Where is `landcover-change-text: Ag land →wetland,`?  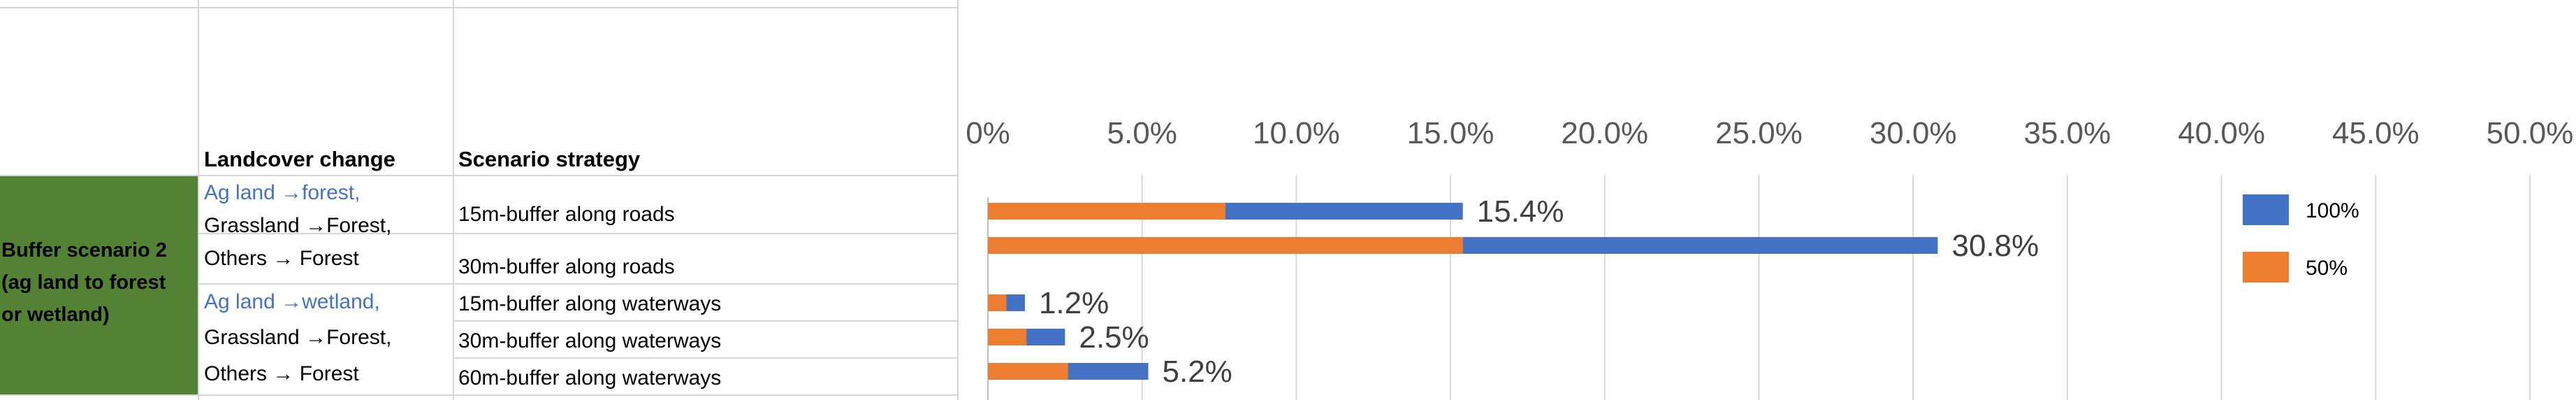 landcover-change-text: Ag land →wetland, is located at coordinates (292, 301).